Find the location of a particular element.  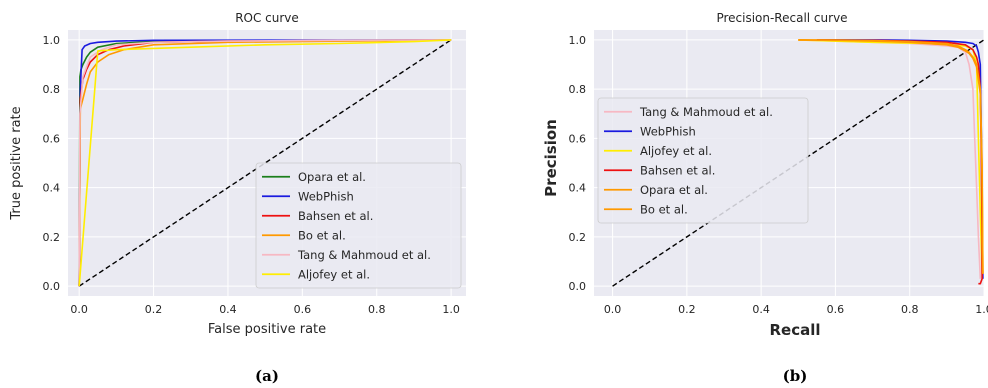

panel-label: (a) is located at coordinates (267, 376).